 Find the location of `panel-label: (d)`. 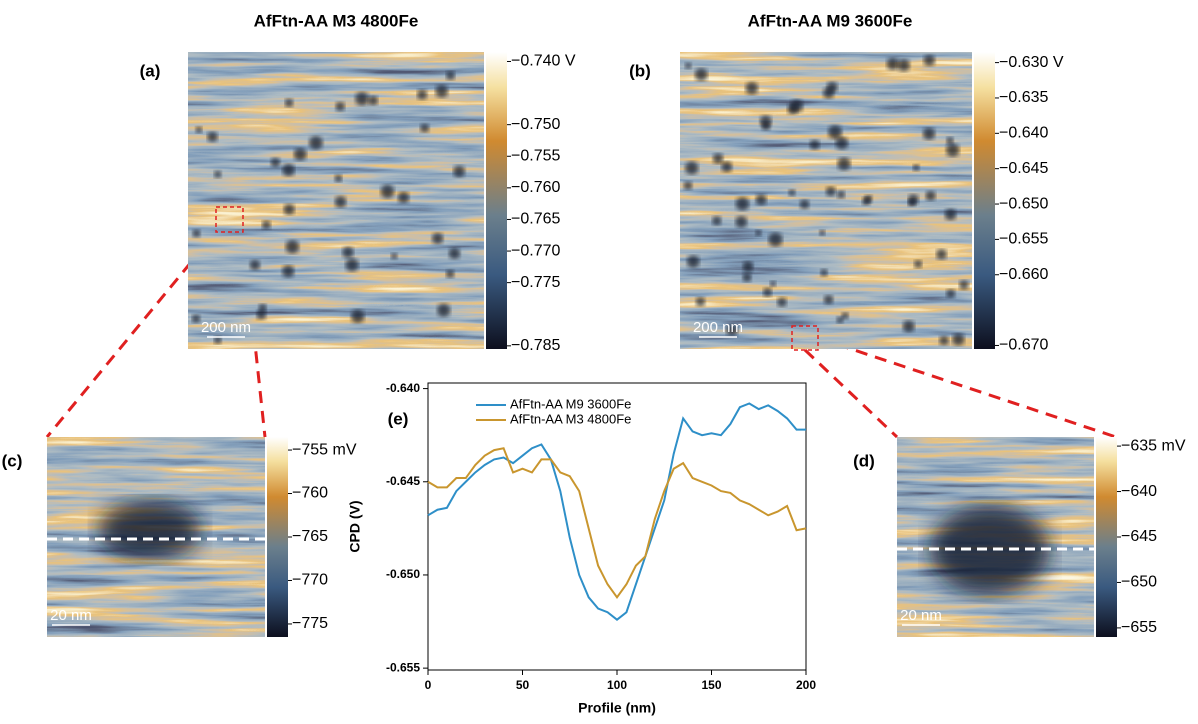

panel-label: (d) is located at coordinates (864, 460).